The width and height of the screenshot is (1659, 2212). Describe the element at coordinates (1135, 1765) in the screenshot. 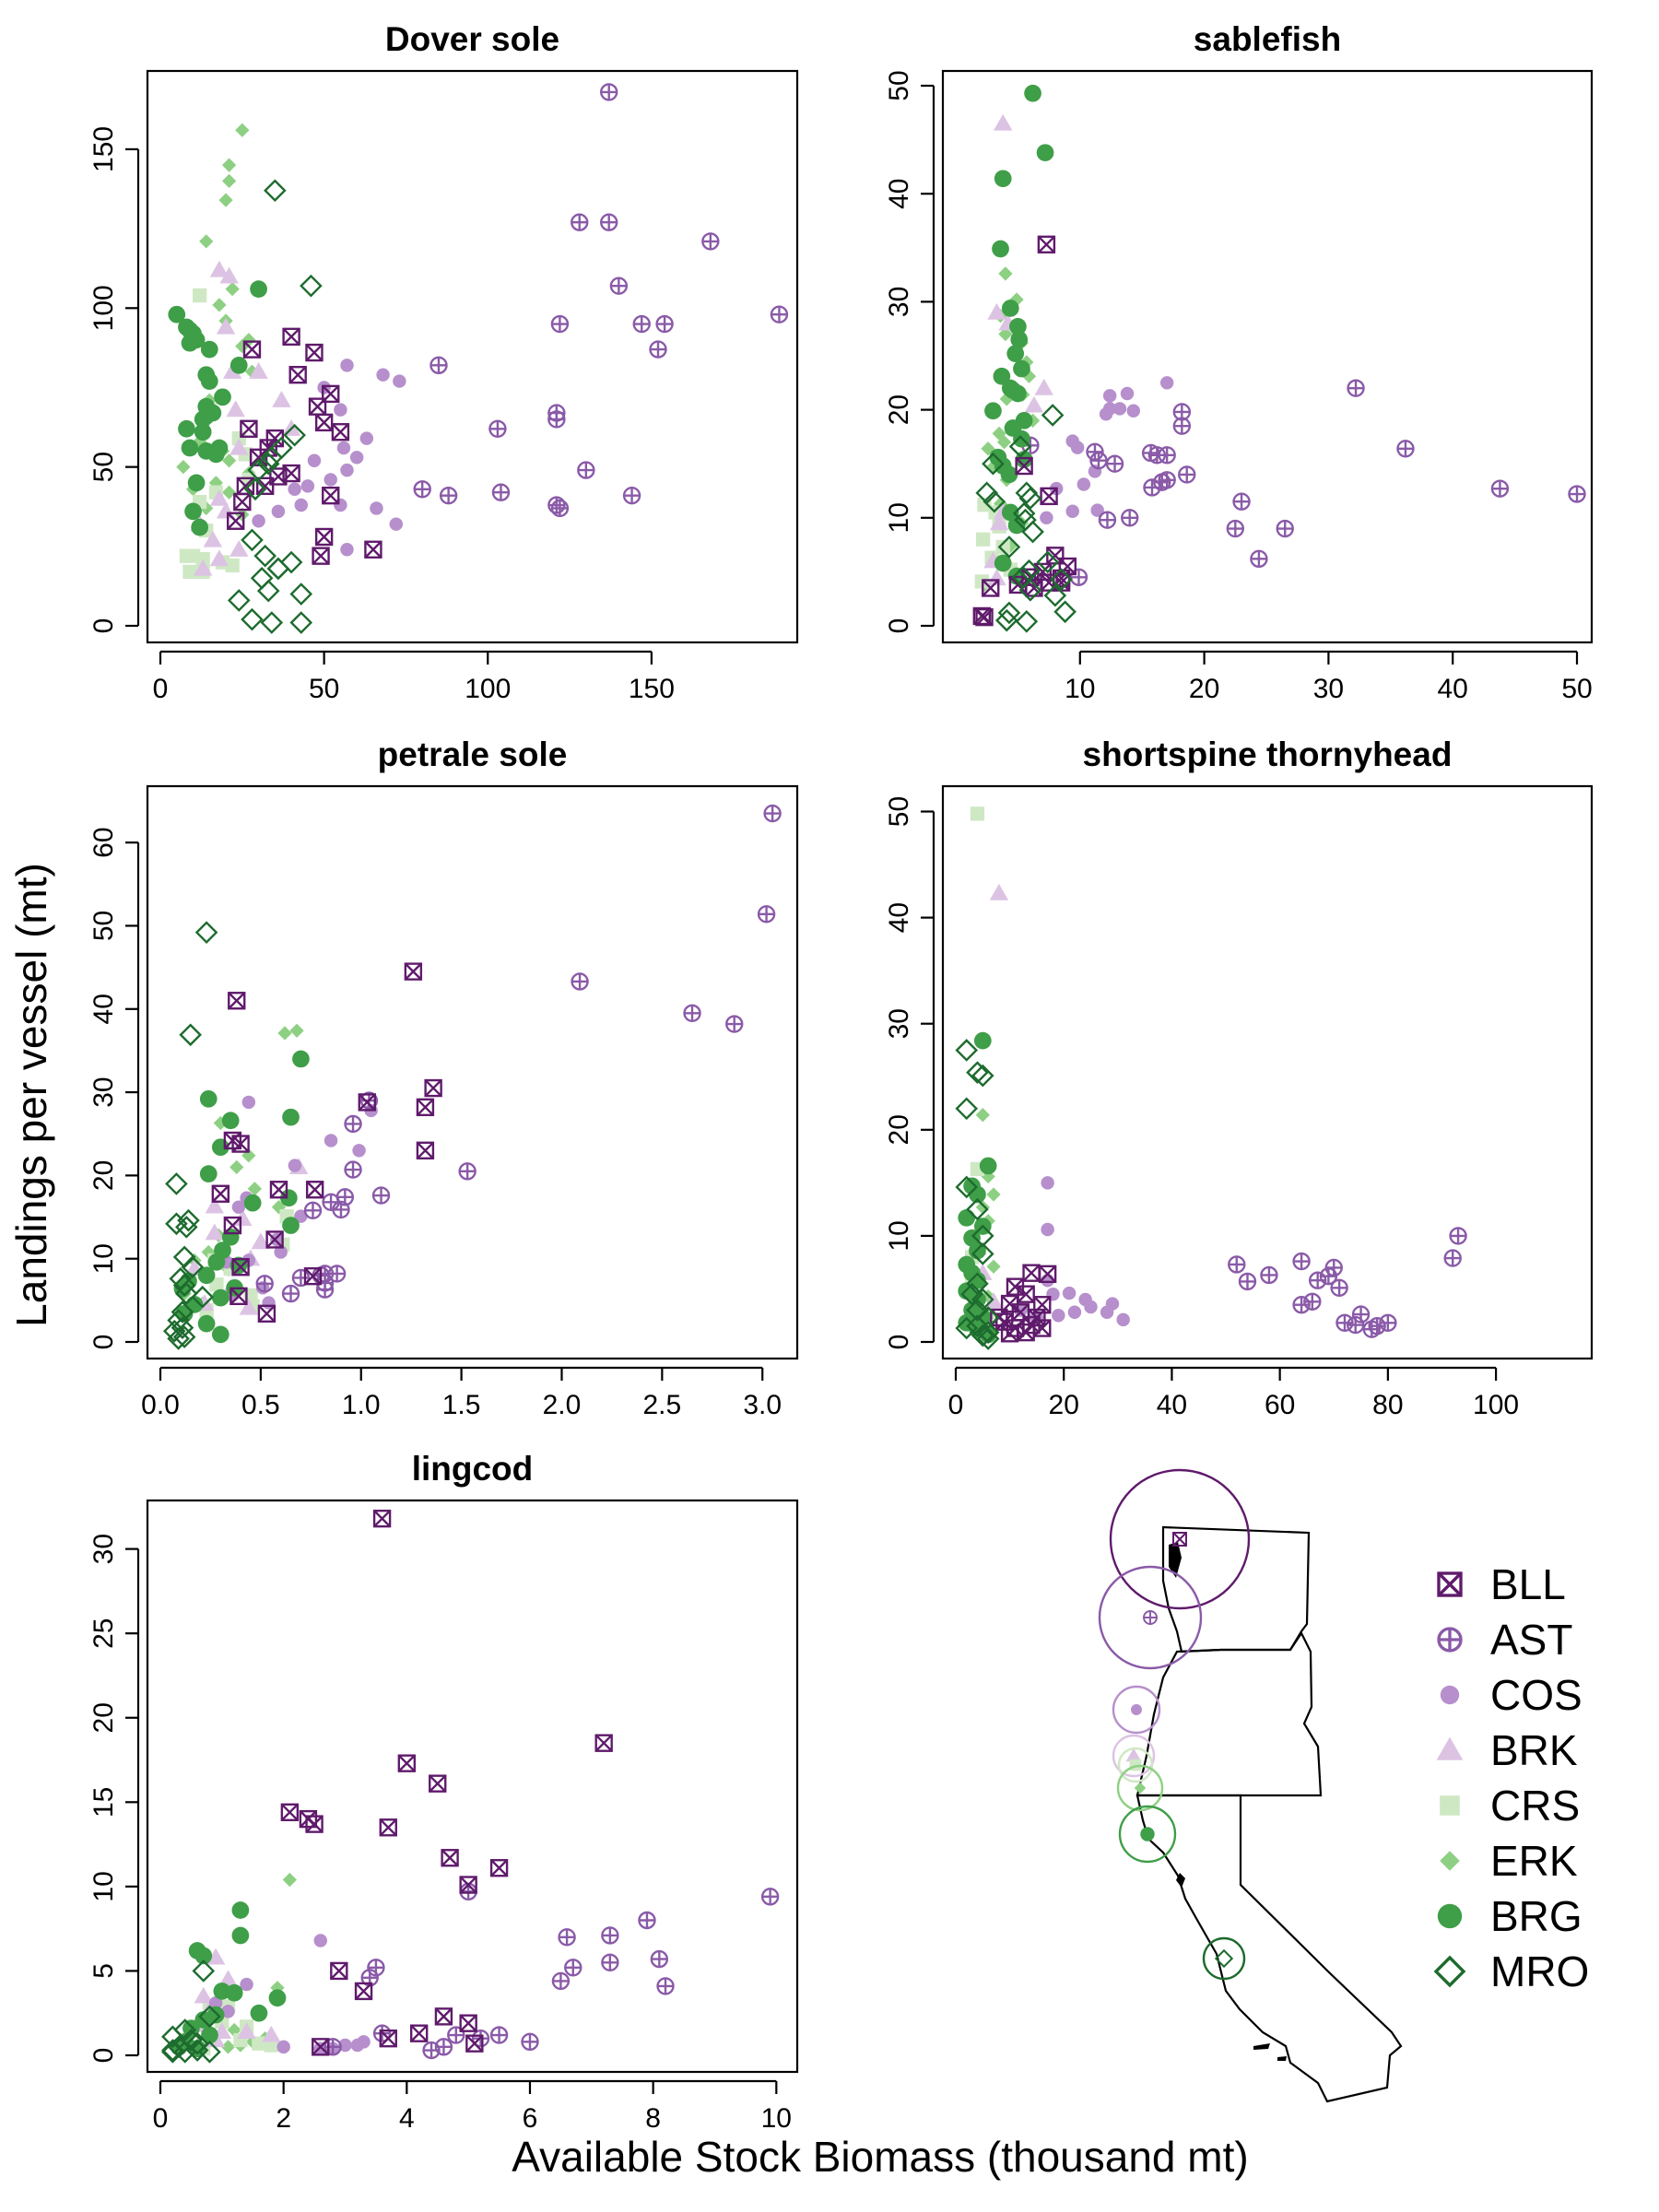

I see `port-ring` at that location.